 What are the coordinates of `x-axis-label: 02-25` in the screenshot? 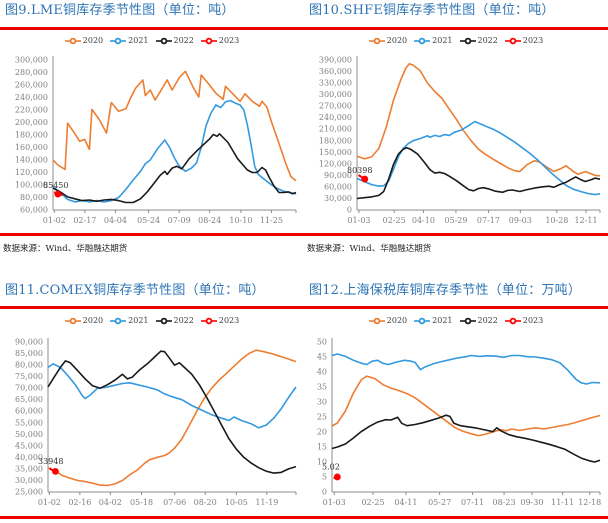 It's located at (394, 220).